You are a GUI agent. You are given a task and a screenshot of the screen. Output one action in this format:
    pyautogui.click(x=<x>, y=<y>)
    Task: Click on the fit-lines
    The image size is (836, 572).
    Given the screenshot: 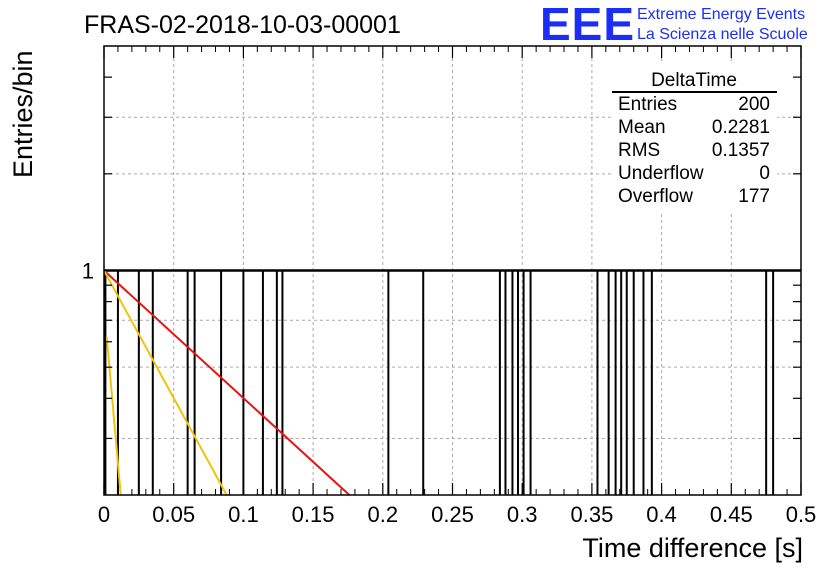 What is the action you would take?
    pyautogui.click(x=227, y=382)
    